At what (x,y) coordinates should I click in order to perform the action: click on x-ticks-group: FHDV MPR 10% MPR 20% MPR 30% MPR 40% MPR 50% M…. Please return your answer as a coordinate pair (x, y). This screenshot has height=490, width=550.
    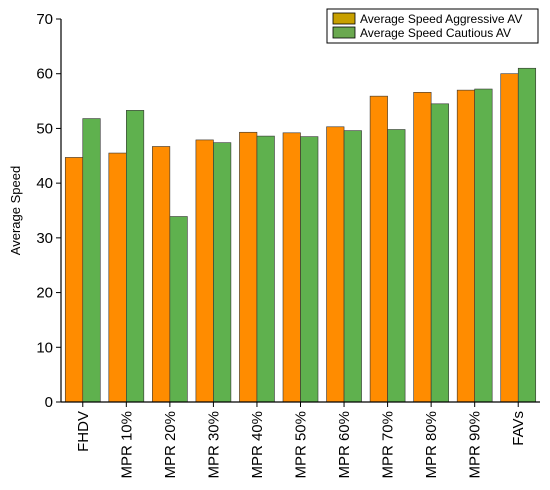
    Looking at the image, I should click on (301, 440).